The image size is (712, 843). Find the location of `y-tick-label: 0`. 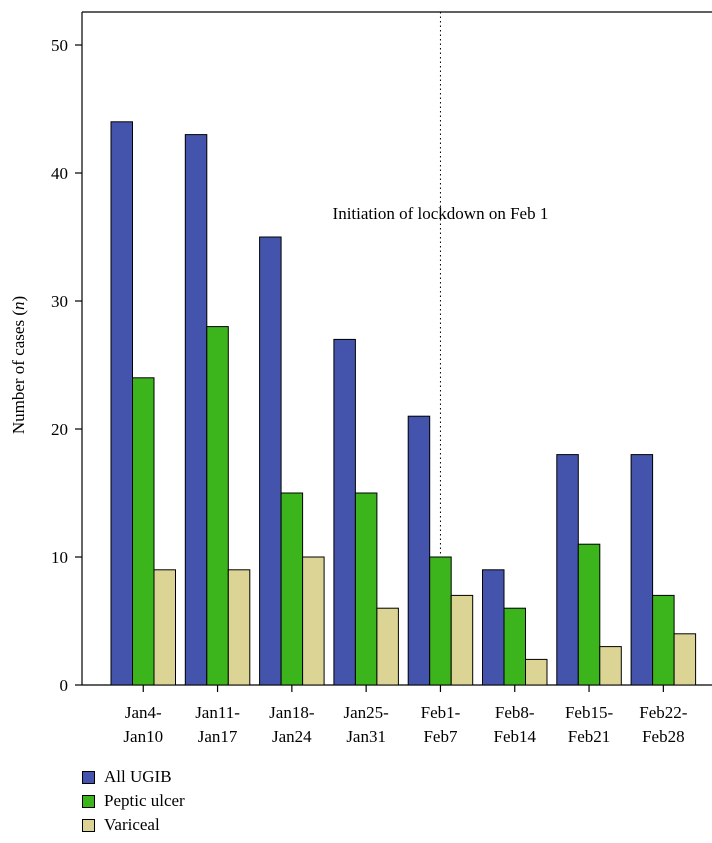

y-tick-label: 0 is located at coordinates (64, 685).